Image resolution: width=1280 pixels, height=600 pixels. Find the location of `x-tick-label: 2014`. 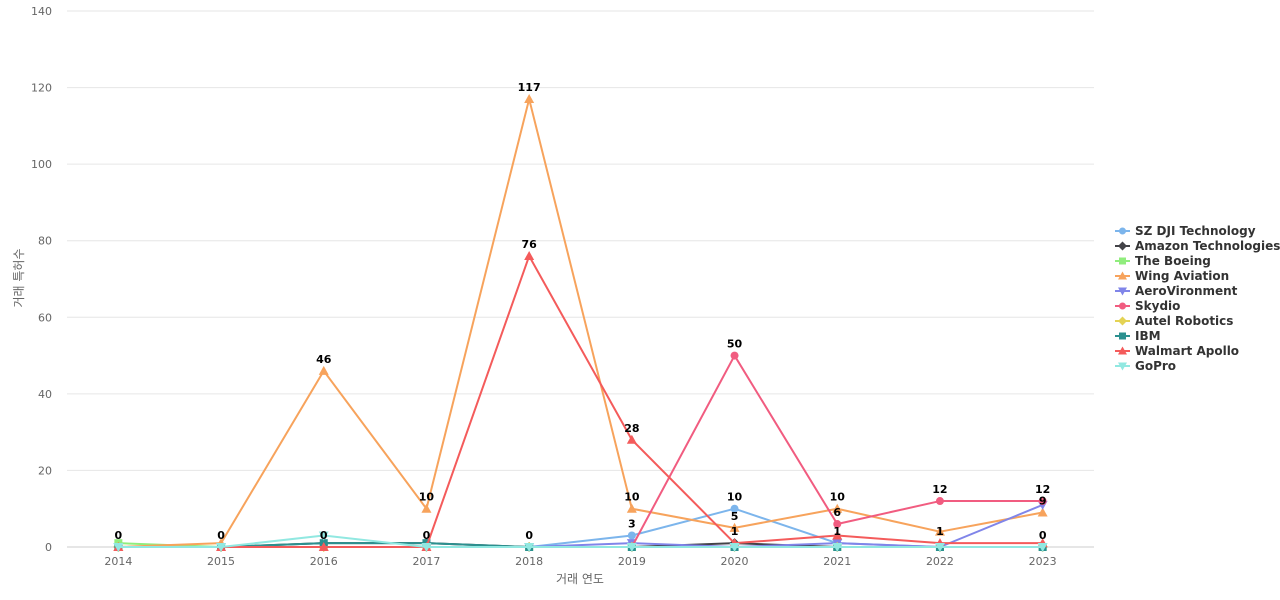

x-tick-label: 2014 is located at coordinates (118, 561).